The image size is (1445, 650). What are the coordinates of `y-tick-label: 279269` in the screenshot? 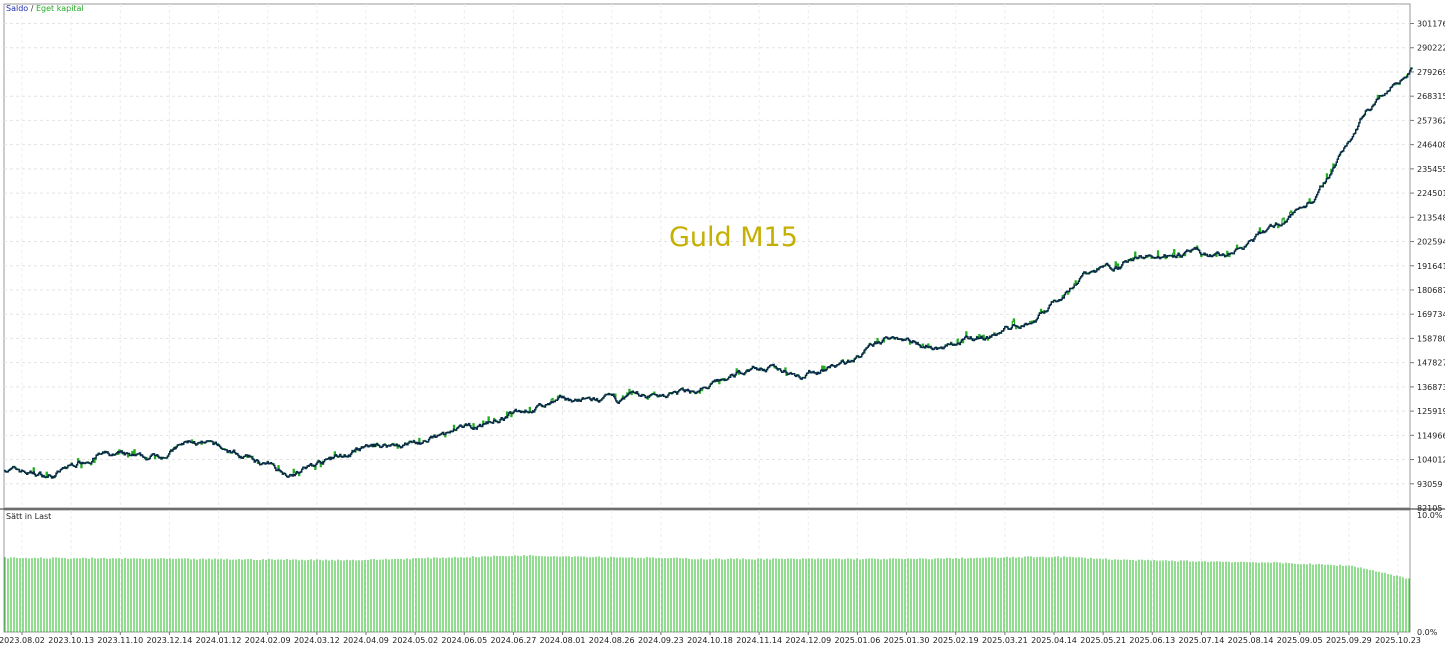 It's located at (1431, 72).